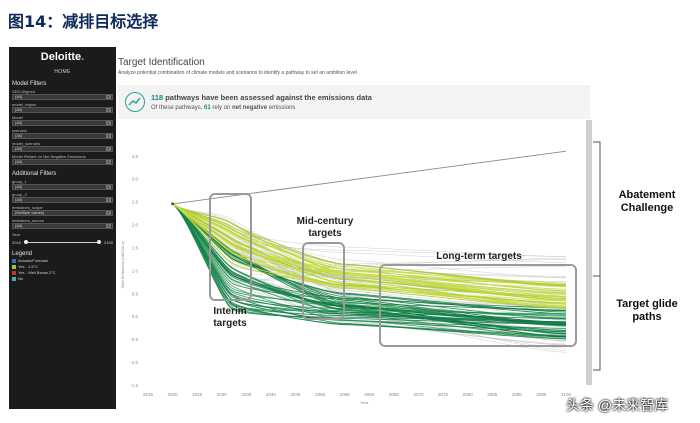 The width and height of the screenshot is (700, 423). I want to click on mid-century-targets-label: targets, so click(325, 233).